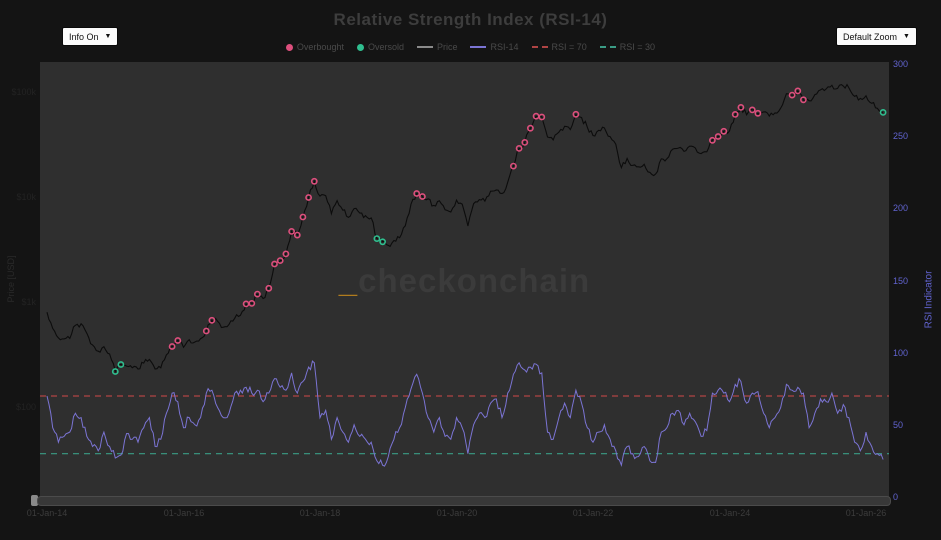 The width and height of the screenshot is (941, 540). I want to click on zoom-dropdown-label: Default Zoom, so click(870, 36).